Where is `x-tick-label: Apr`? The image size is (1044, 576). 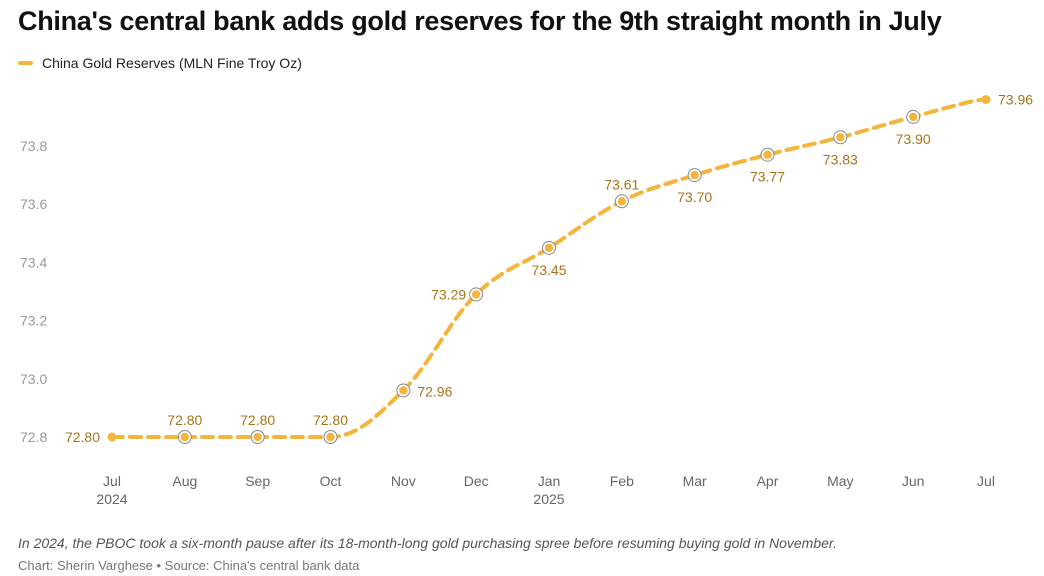 x-tick-label: Apr is located at coordinates (768, 481).